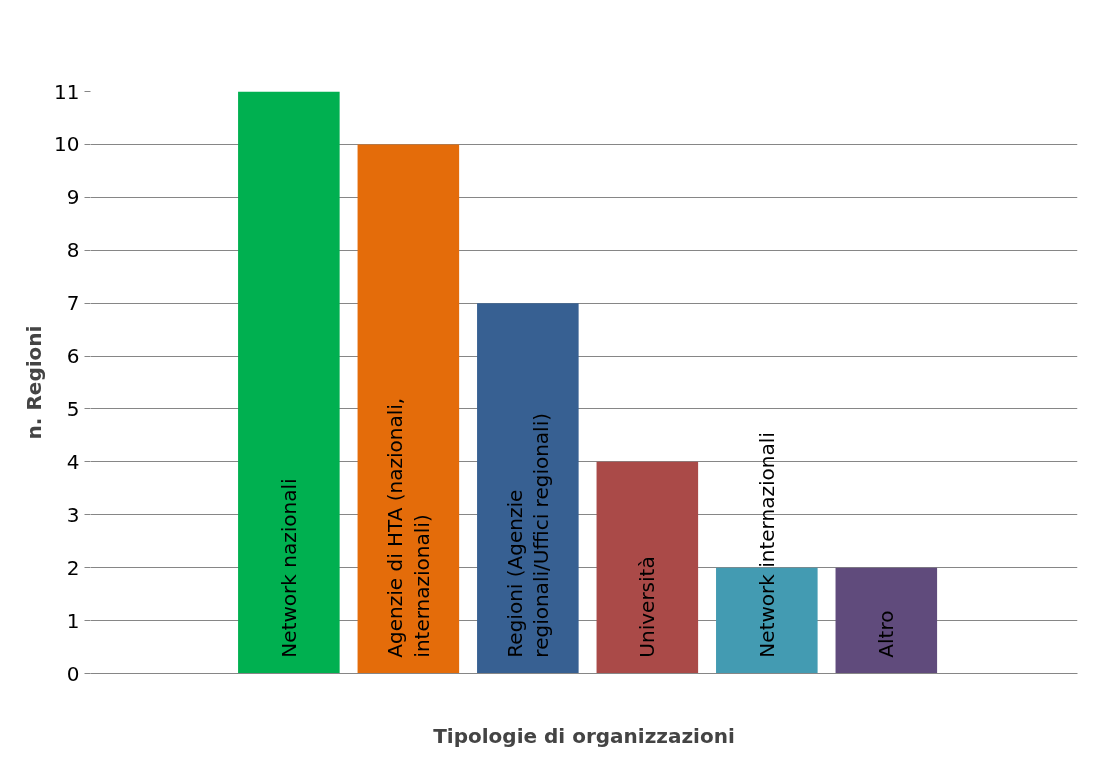  I want to click on x-tick-label: Altro, so click(886, 634).